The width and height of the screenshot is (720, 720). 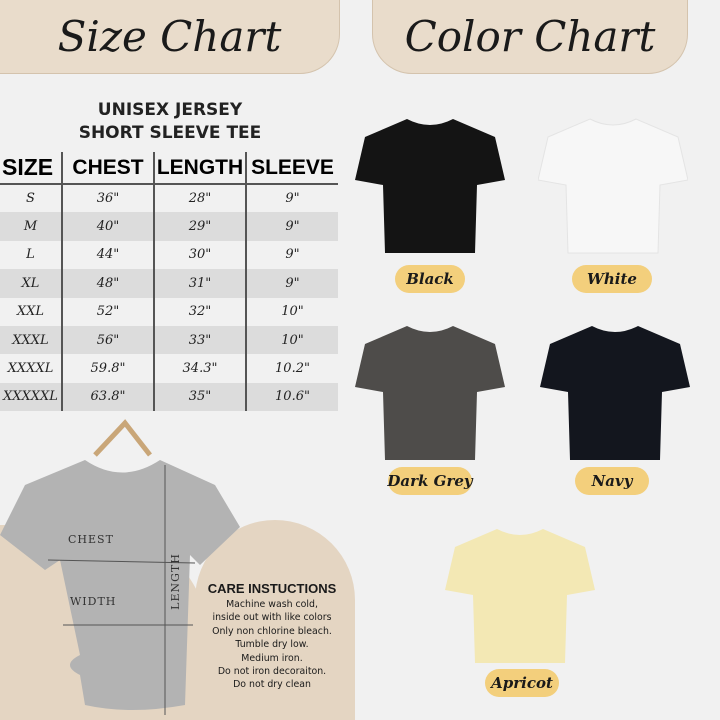 What do you see at coordinates (175, 581) in the screenshot?
I see `length-label: LENGTH` at bounding box center [175, 581].